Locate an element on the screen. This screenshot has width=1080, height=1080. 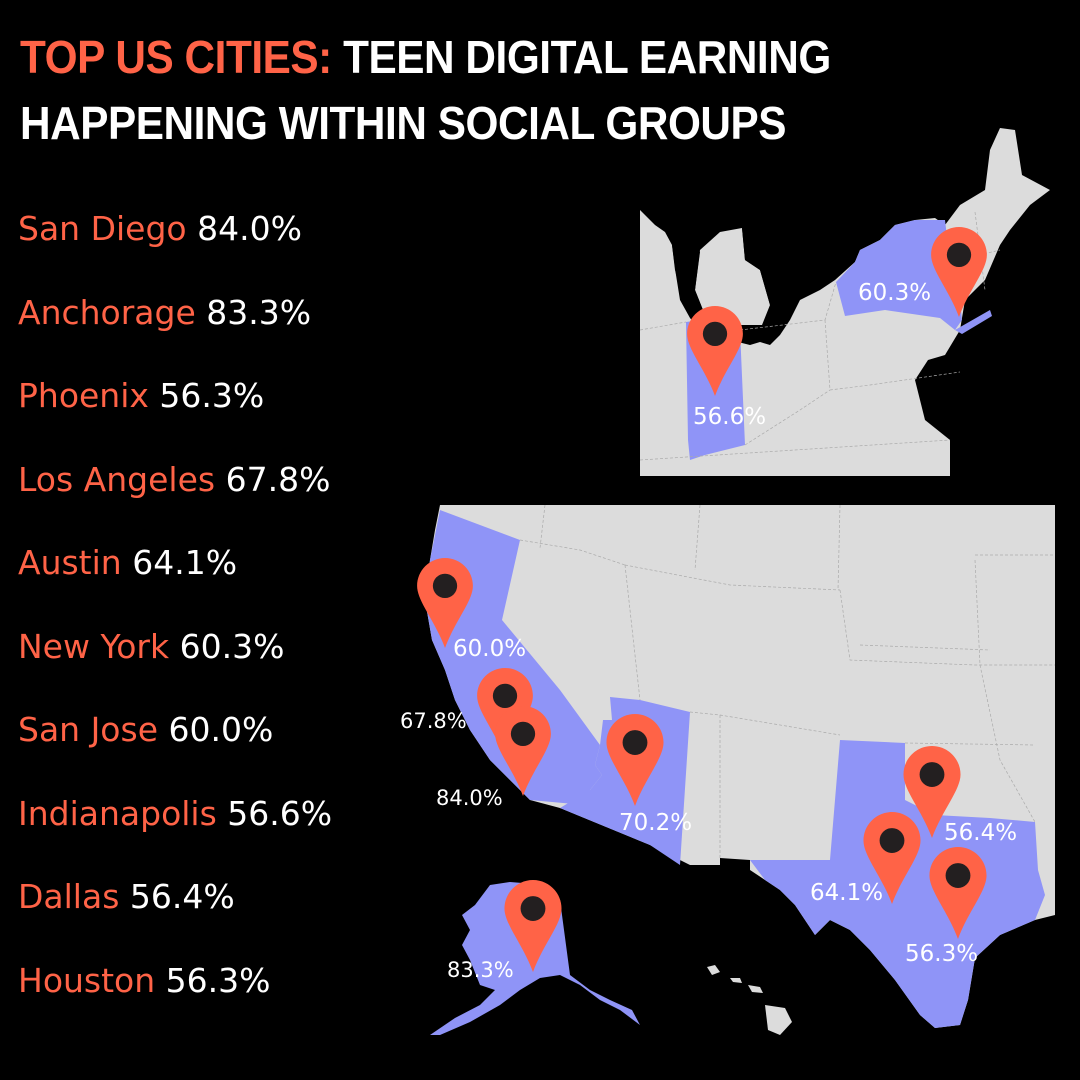
city-name: Anchorage is located at coordinates (107, 312).